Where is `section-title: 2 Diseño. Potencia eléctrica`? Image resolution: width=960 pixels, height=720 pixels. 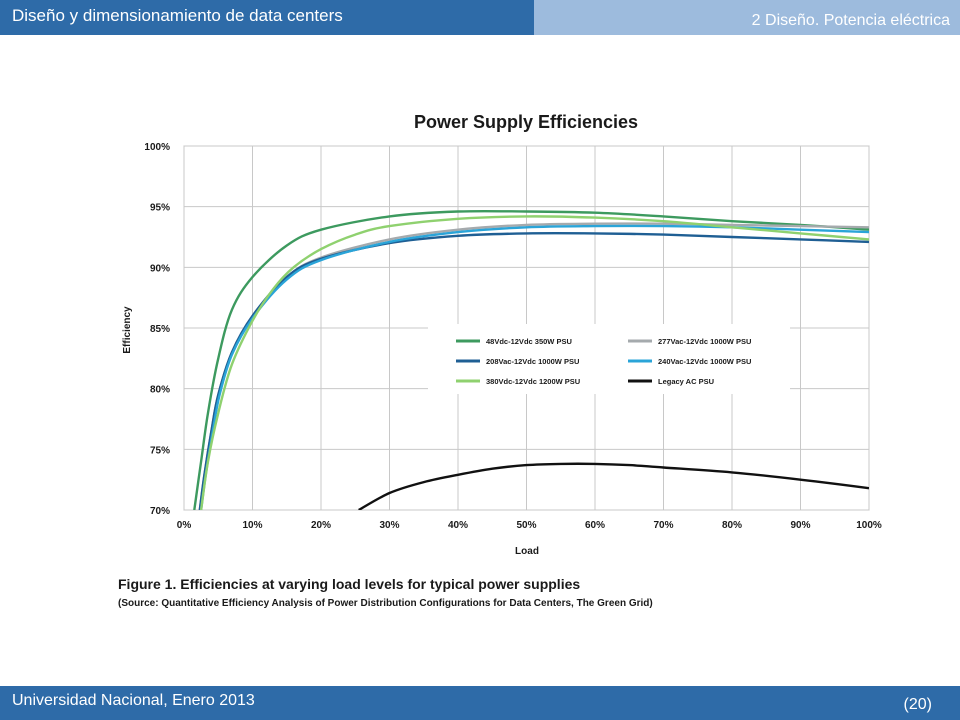 section-title: 2 Diseño. Potencia eléctrica is located at coordinates (850, 20).